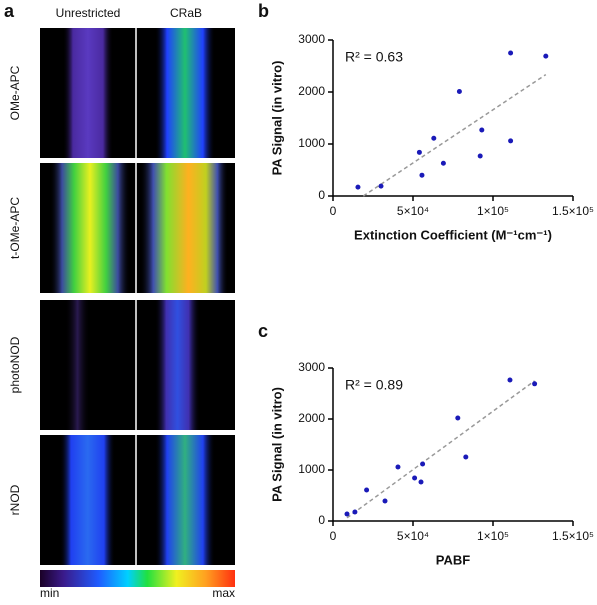 The height and width of the screenshot is (605, 597). I want to click on row-label: rNOD, so click(15, 499).